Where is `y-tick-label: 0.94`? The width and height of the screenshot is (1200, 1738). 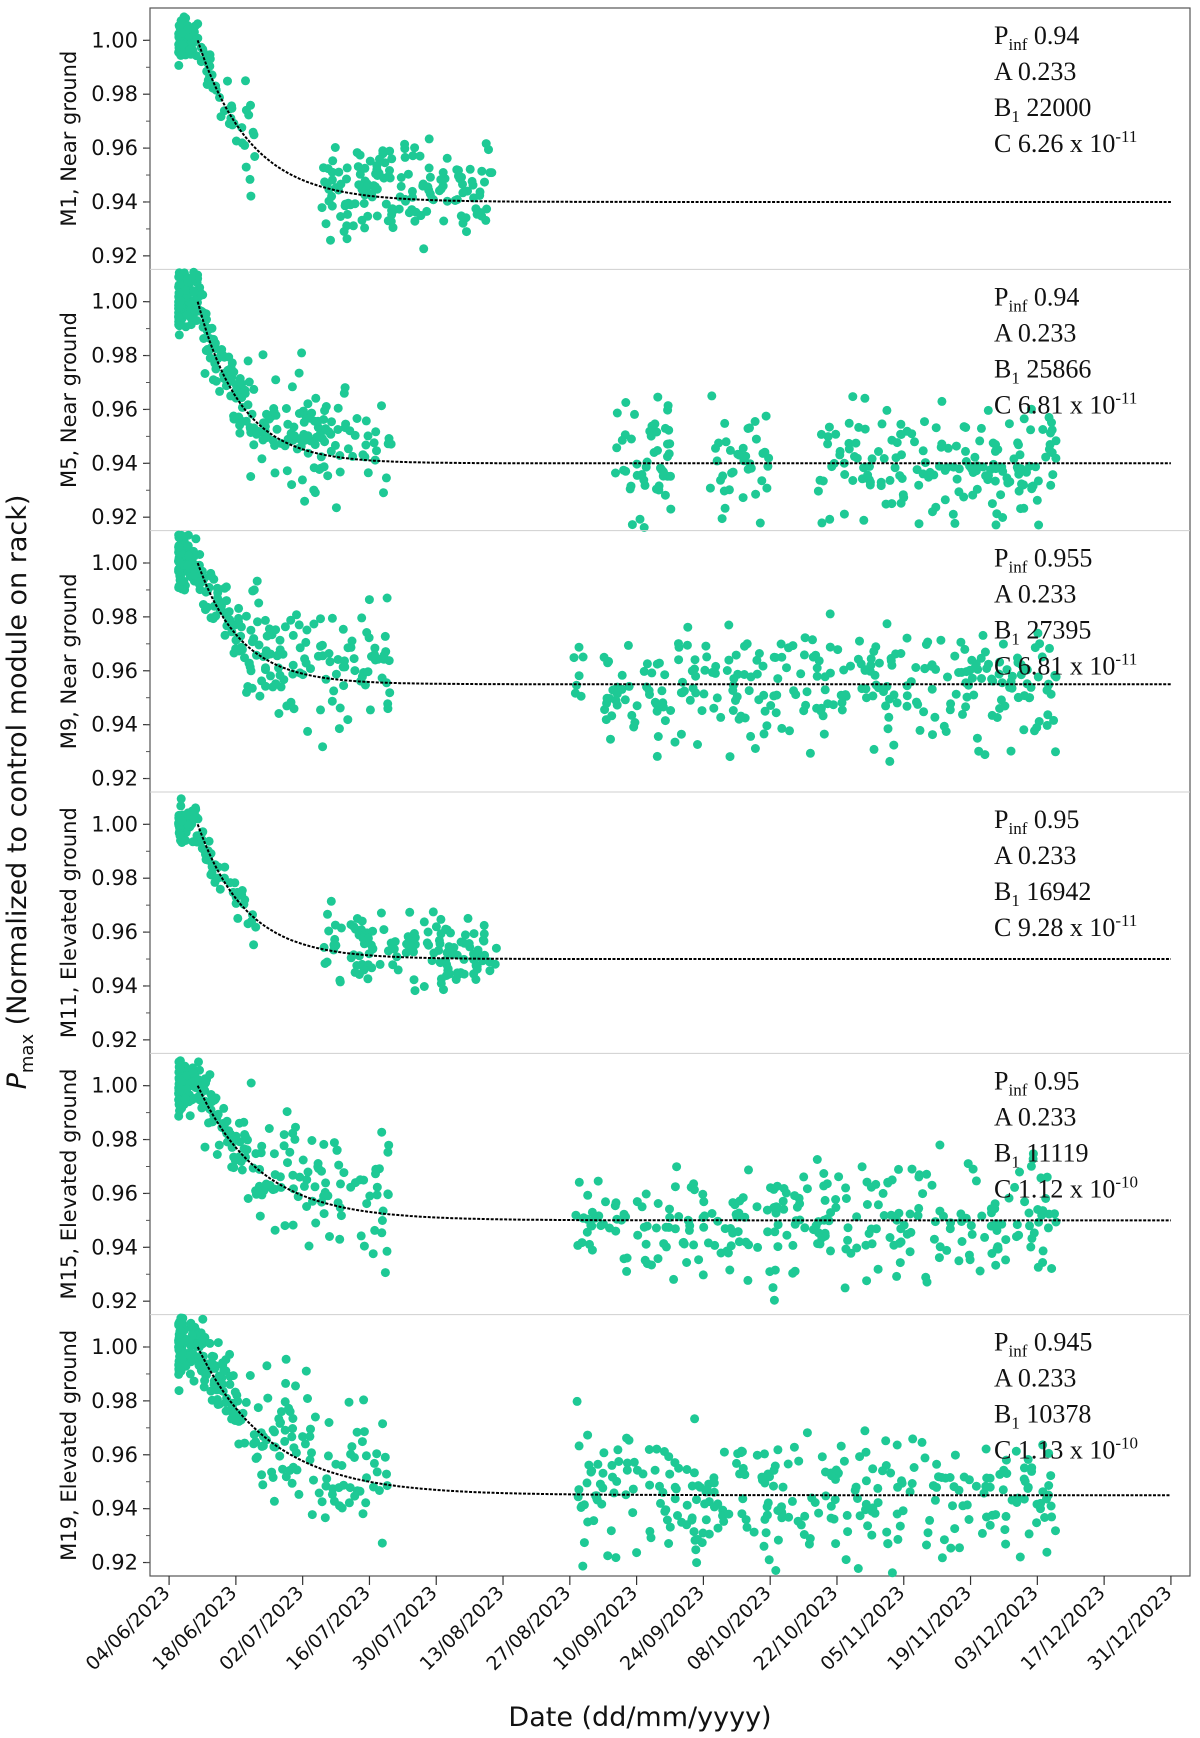 y-tick-label: 0.94 is located at coordinates (114, 725).